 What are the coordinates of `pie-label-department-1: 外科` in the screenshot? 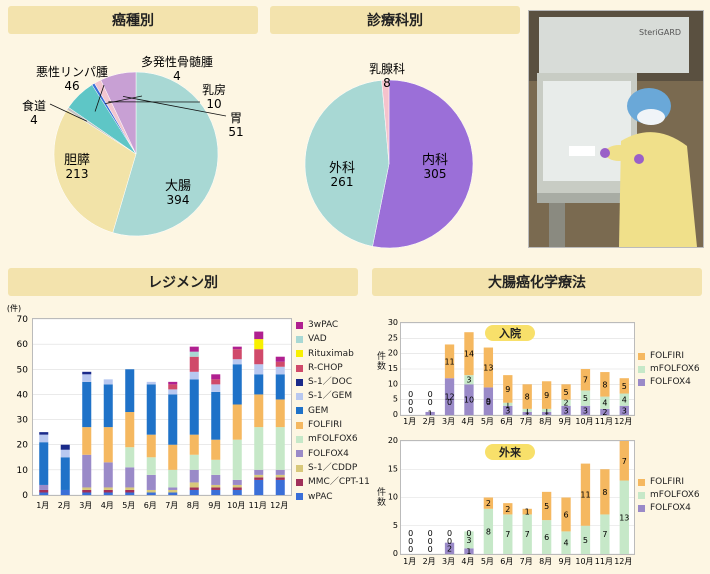 It's located at (342, 168).